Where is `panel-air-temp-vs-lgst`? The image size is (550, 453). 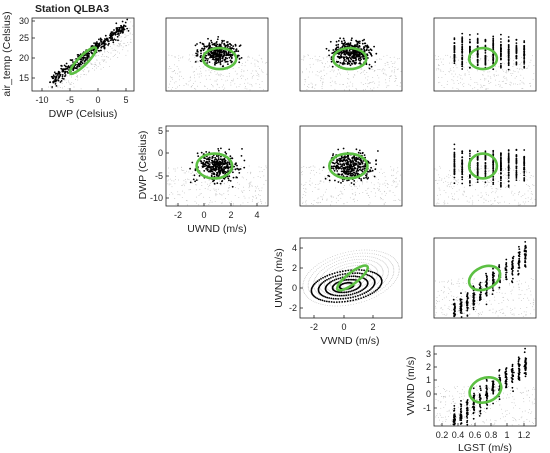 panel-air-temp-vs-lgst is located at coordinates (485, 54).